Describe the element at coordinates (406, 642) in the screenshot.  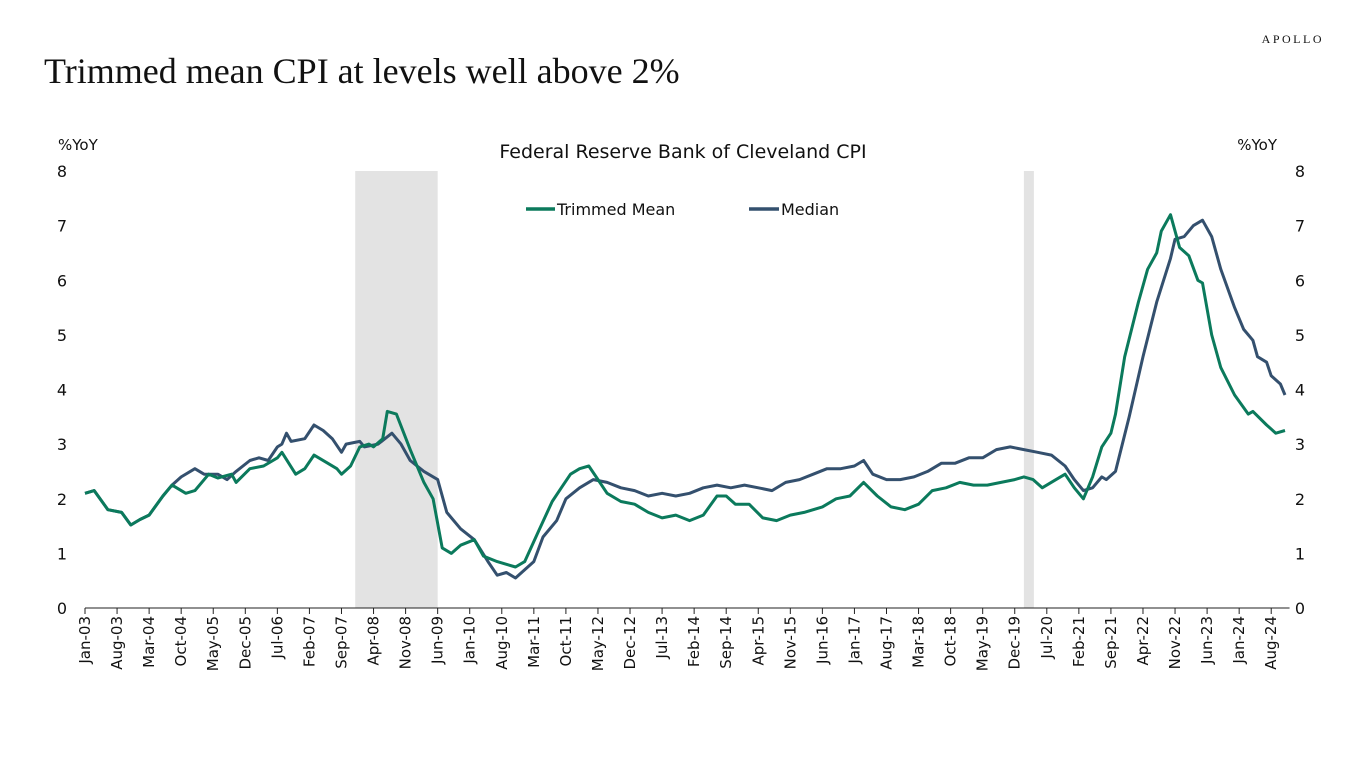
I see `x-tick-label: Nov-08` at that location.